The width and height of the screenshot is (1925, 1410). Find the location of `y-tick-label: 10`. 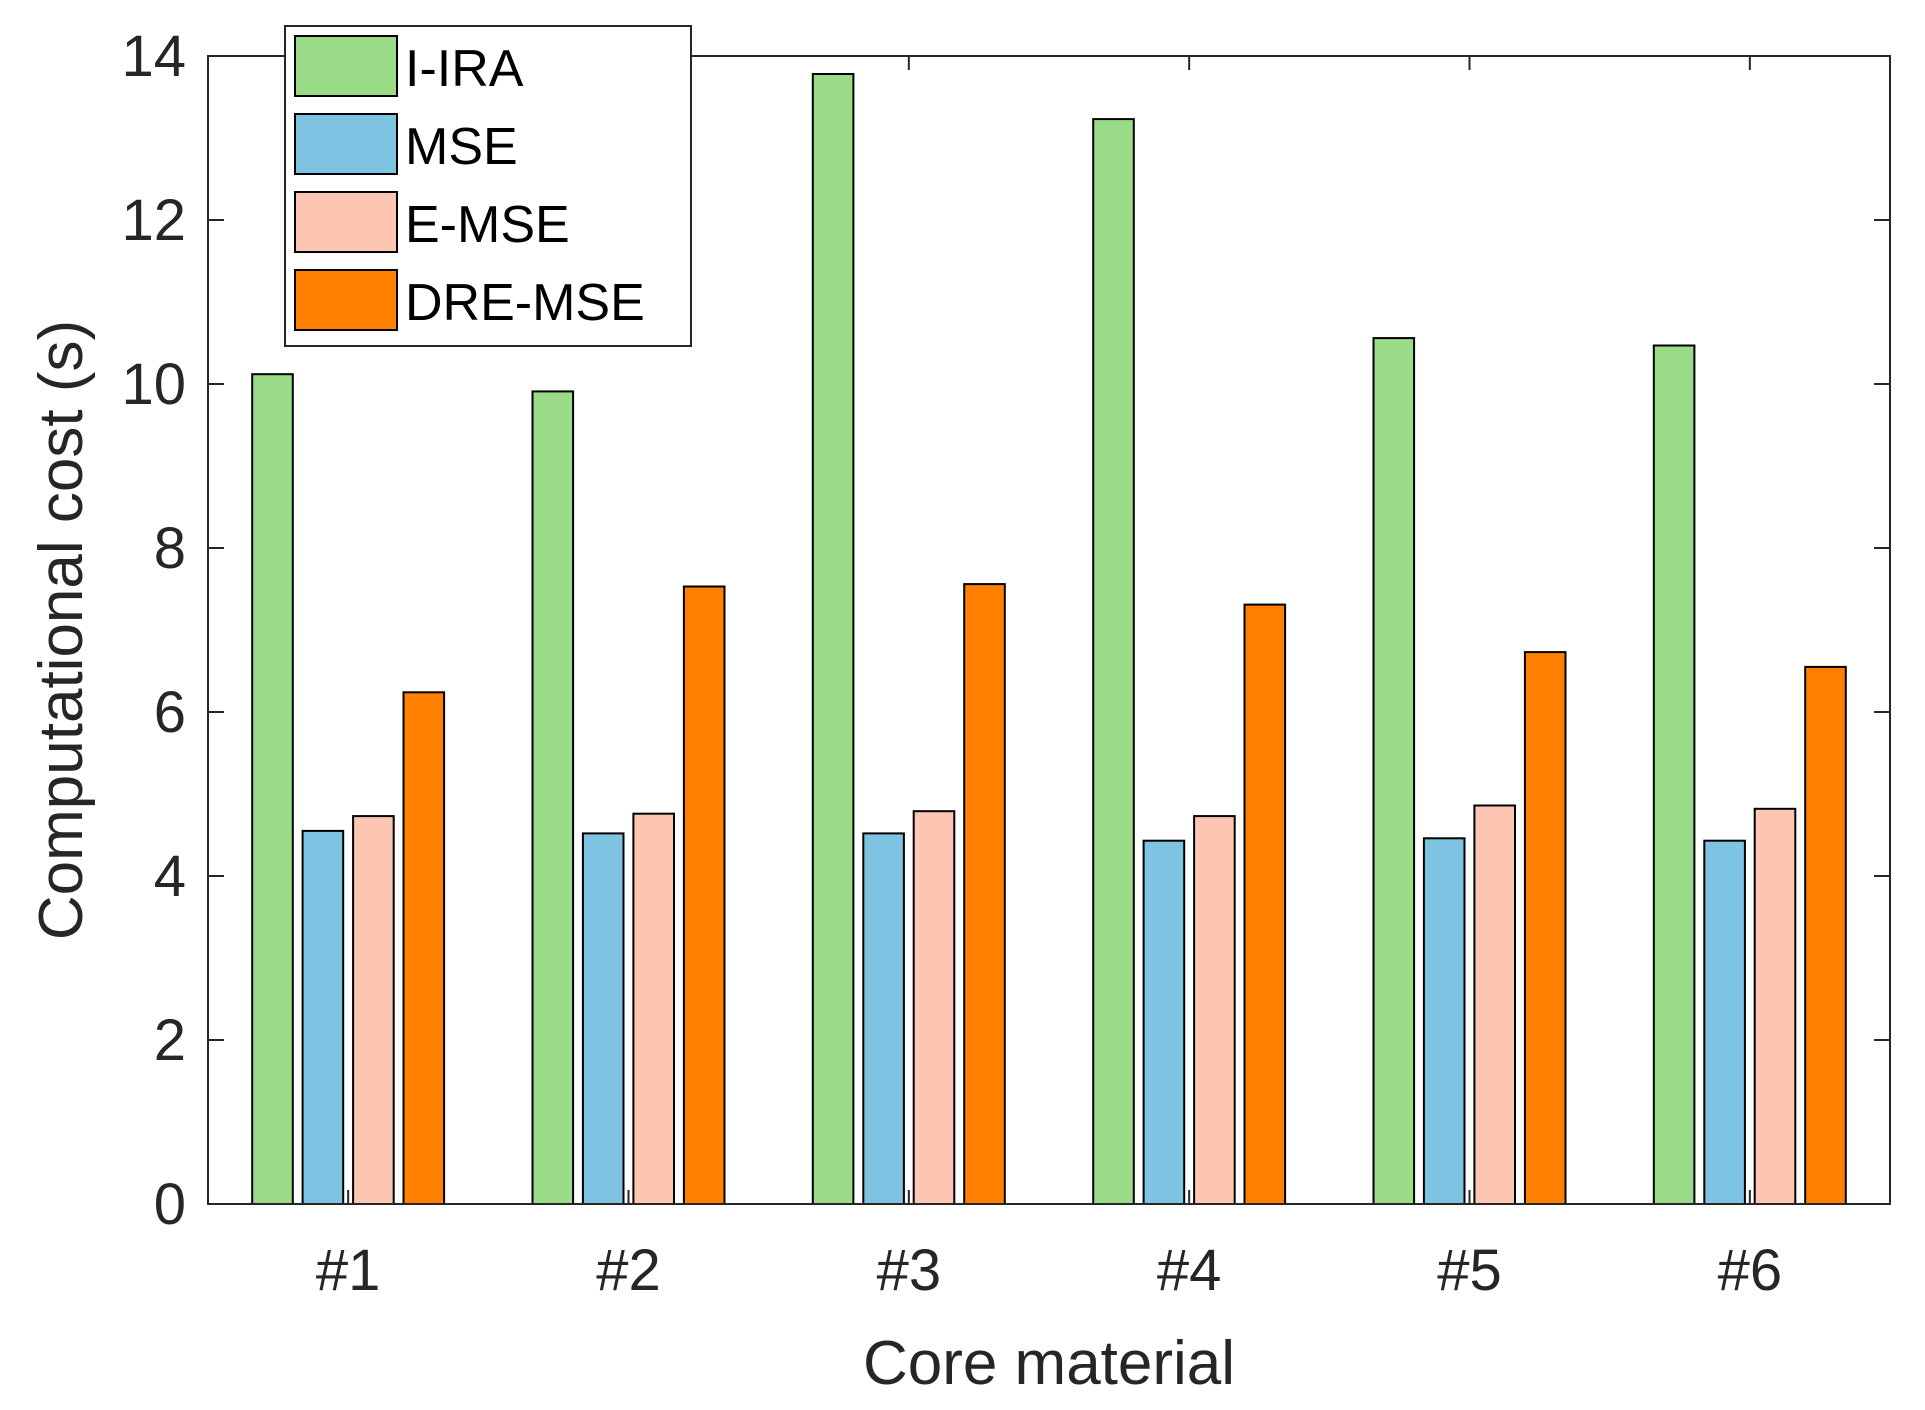

y-tick-label: 10 is located at coordinates (153, 384).